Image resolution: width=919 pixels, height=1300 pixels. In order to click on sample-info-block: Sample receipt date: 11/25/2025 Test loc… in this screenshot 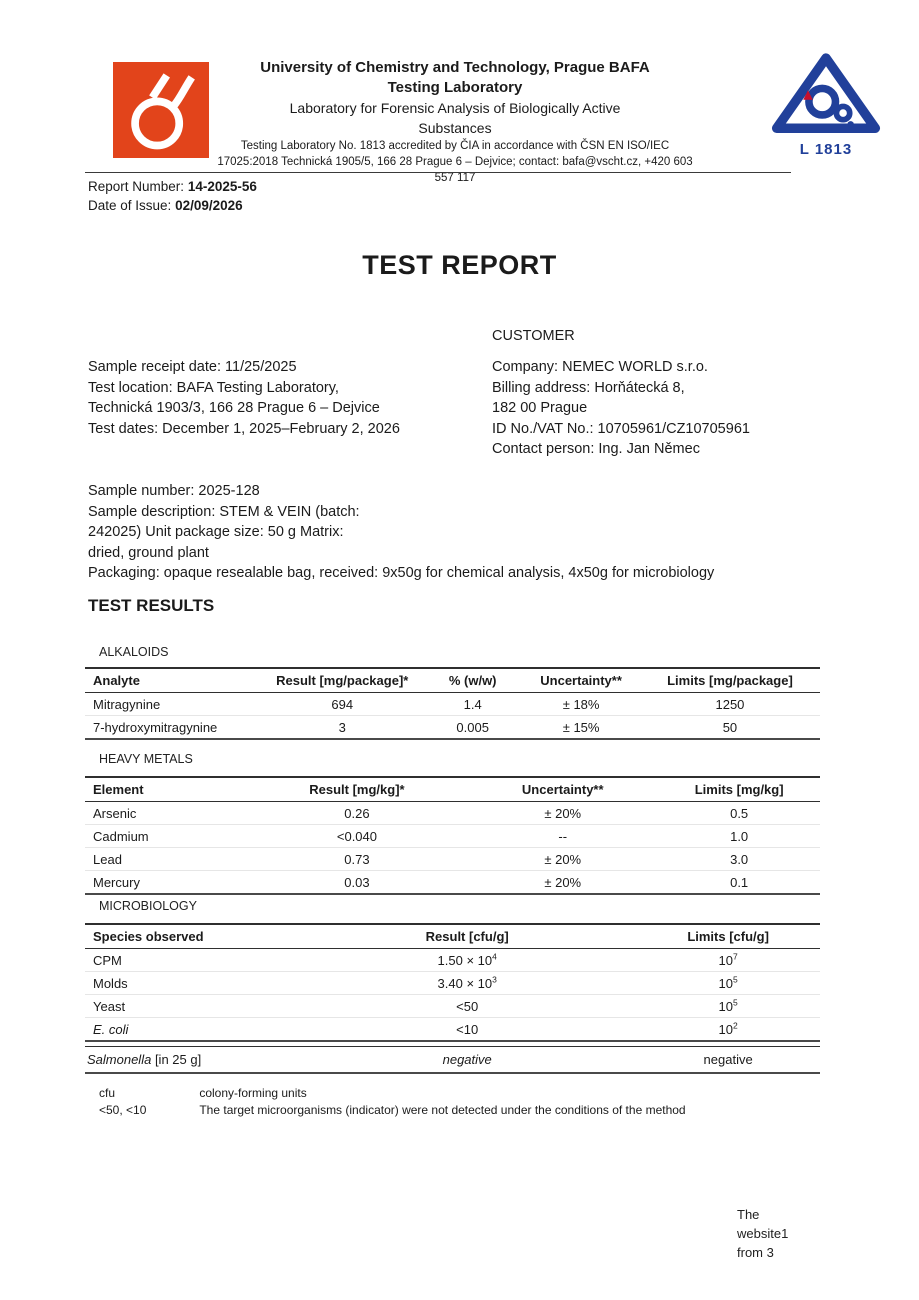, I will do `click(244, 398)`.